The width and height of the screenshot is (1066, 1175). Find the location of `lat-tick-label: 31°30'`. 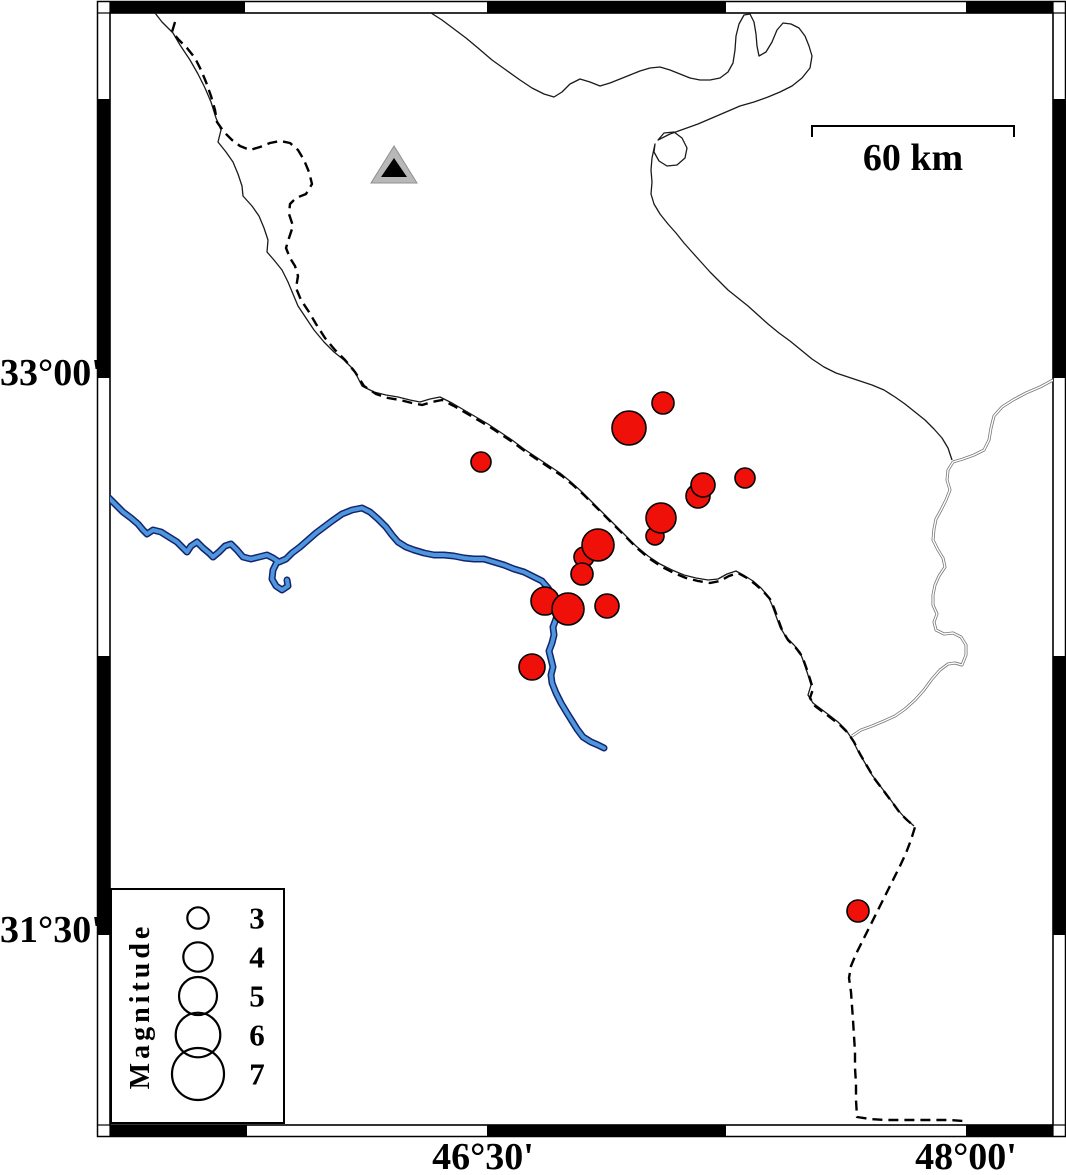

lat-tick-label: 31°30' is located at coordinates (51, 930).